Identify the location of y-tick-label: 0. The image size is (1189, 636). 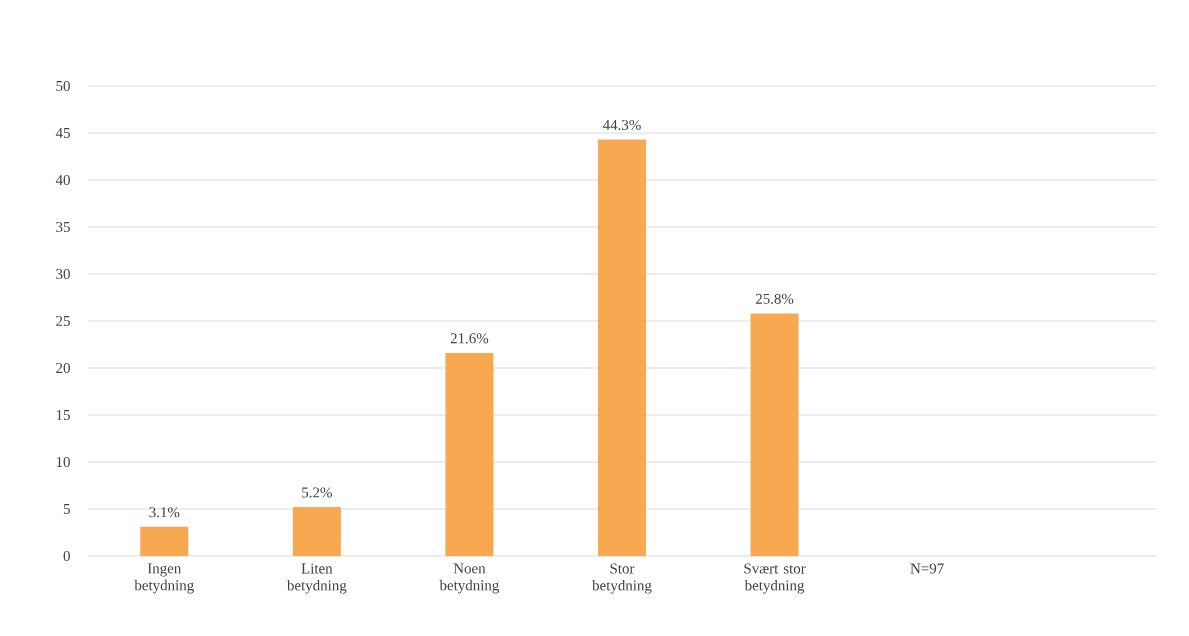
(66, 556).